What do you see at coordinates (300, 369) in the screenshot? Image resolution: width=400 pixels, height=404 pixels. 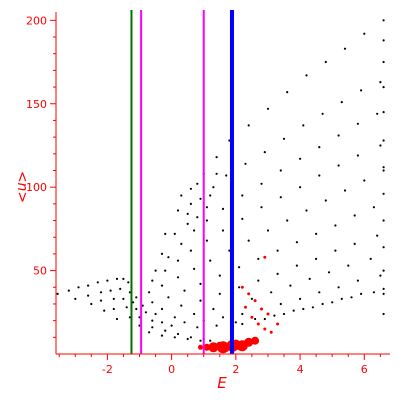 I see `x-tick-label: 4` at bounding box center [300, 369].